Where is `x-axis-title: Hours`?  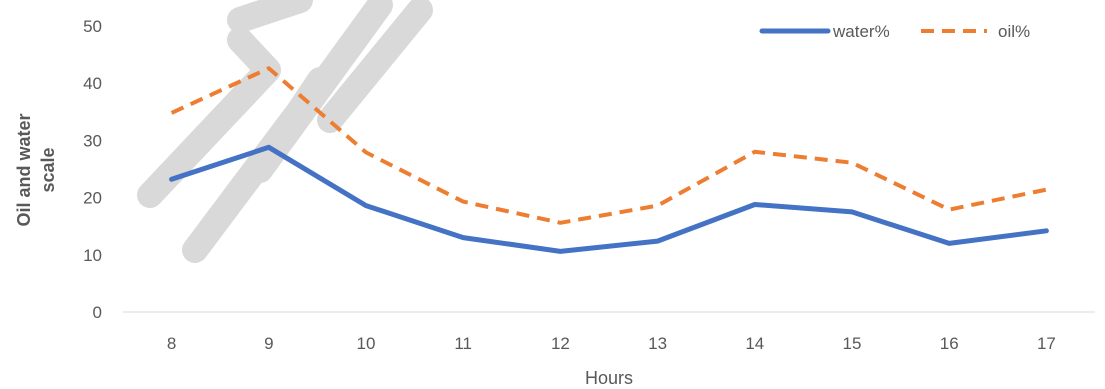 x-axis-title: Hours is located at coordinates (609, 378).